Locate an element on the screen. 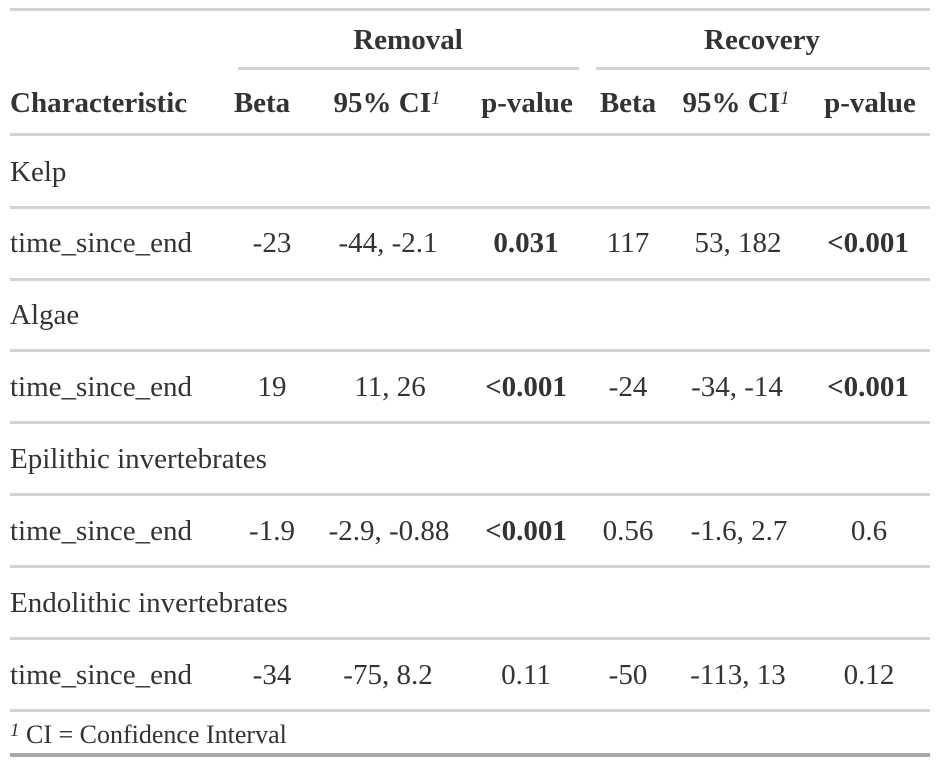  header-removal-ci: 95% CI1 is located at coordinates (387, 103).